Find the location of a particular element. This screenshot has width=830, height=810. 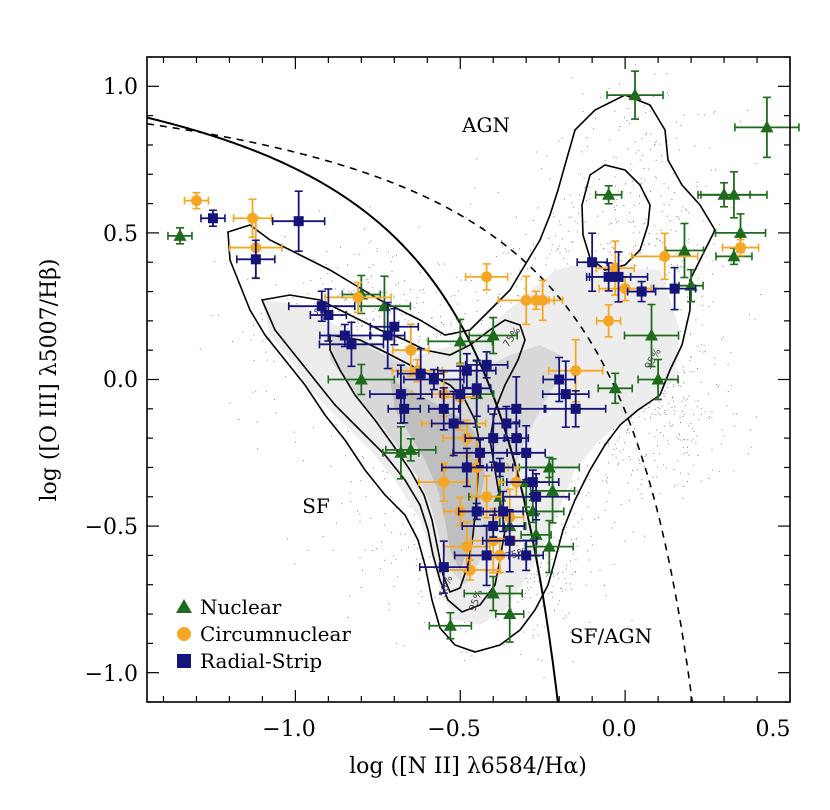

legend-item-circumnuclear: Circumnuclear is located at coordinates (264, 634).